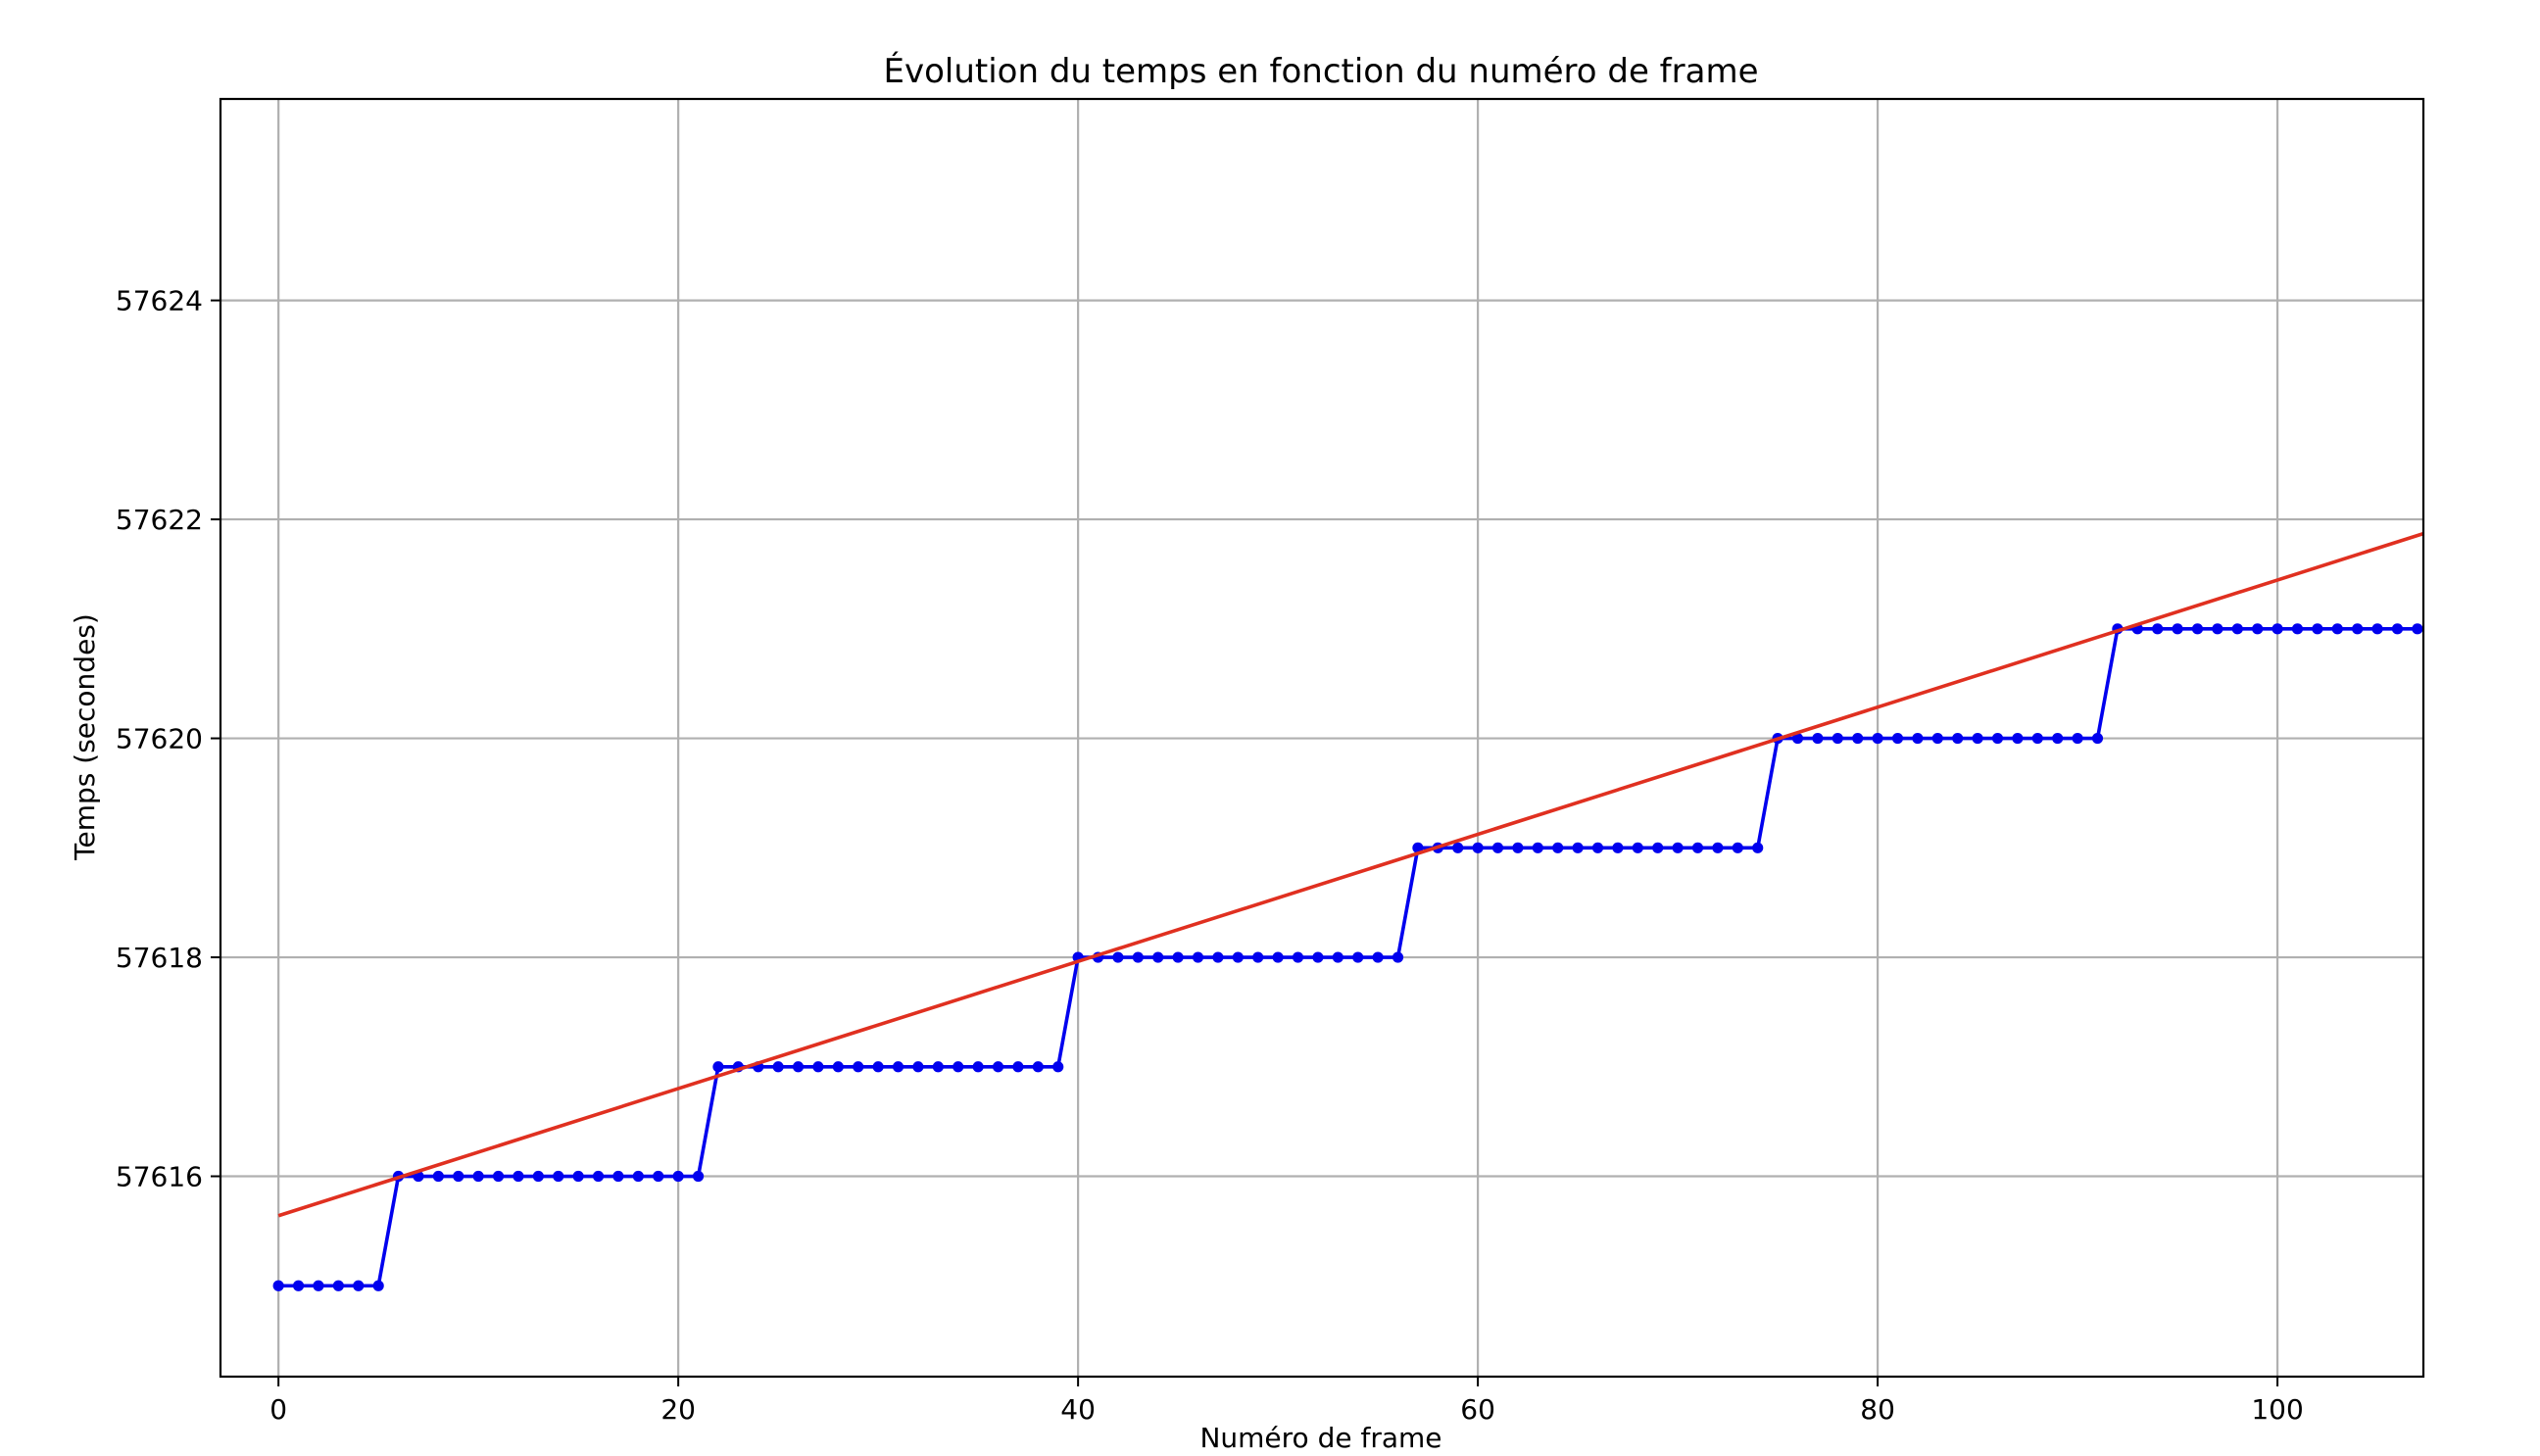 The image size is (2540, 1456). I want to click on x-tick-label: 100, so click(2277, 1409).